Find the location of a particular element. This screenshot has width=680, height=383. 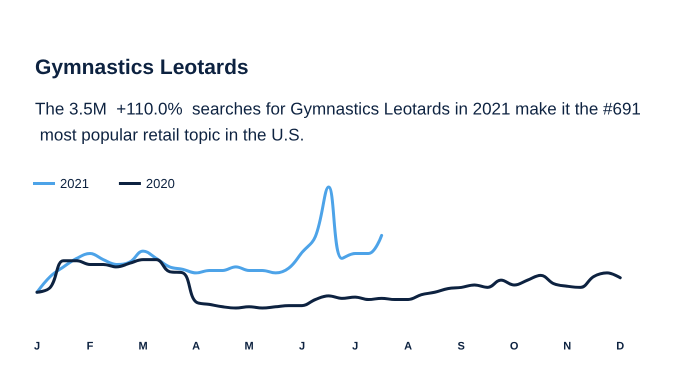

x-tick-label: S is located at coordinates (461, 346).